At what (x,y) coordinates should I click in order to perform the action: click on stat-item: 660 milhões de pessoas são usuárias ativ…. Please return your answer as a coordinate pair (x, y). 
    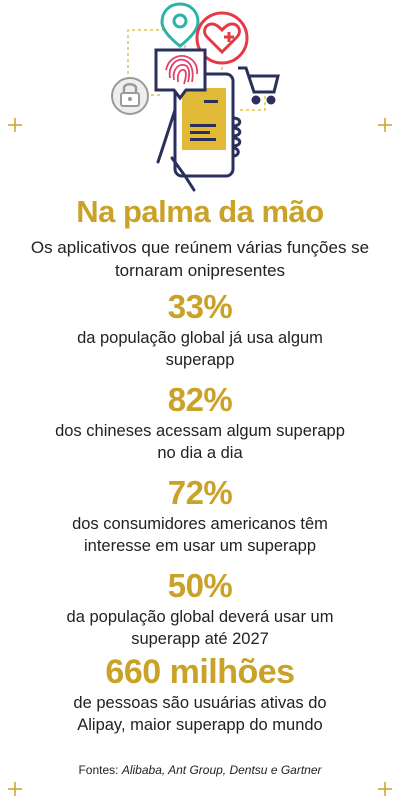
    Looking at the image, I should click on (200, 694).